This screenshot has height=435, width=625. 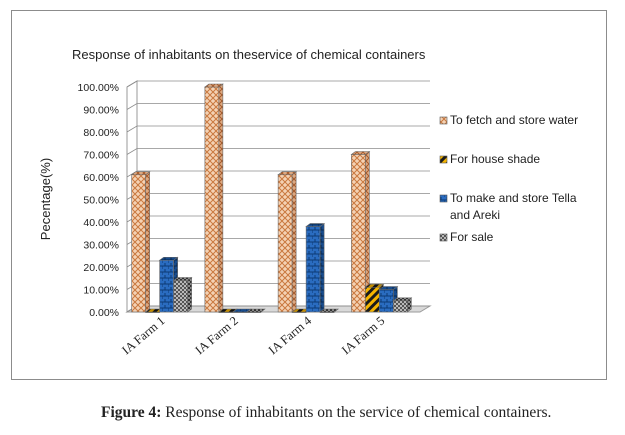 I want to click on y-tick-label: 10.00%, so click(x=101, y=291).